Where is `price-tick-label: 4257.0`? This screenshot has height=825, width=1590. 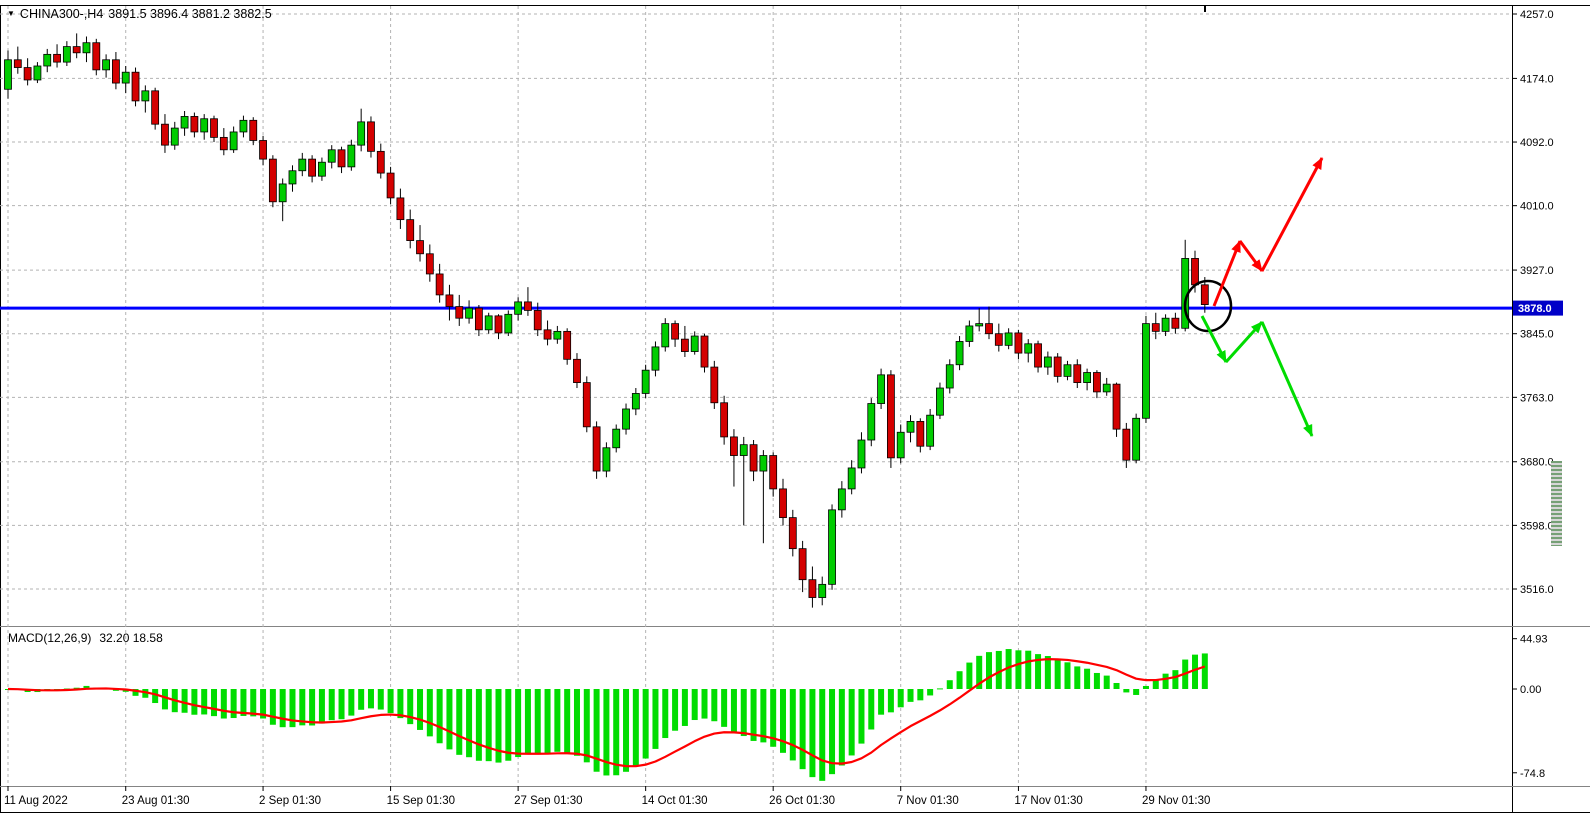 price-tick-label: 4257.0 is located at coordinates (1537, 15).